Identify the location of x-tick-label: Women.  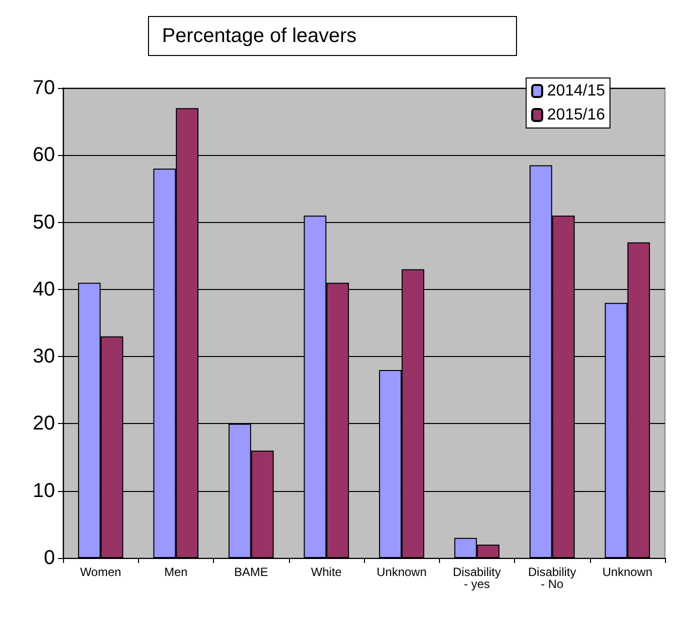
(101, 572).